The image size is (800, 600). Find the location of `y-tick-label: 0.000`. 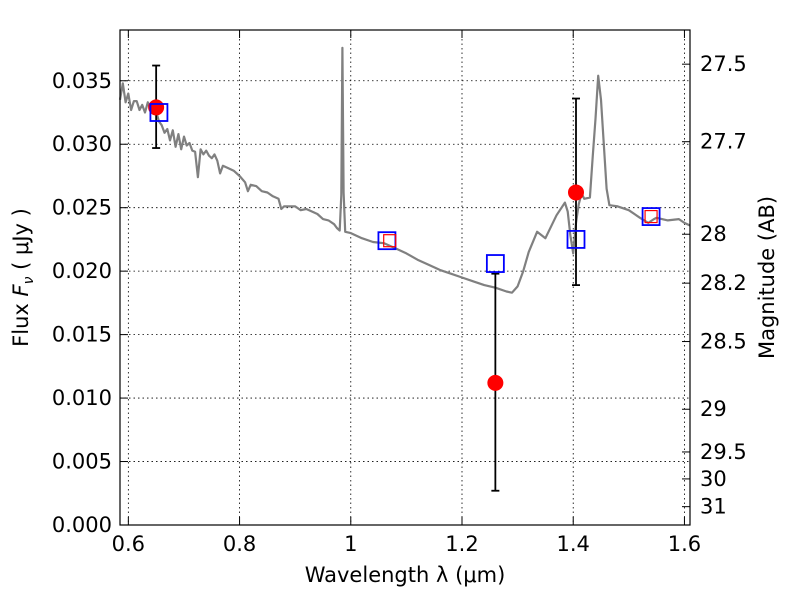

y-tick-label: 0.000 is located at coordinates (82, 525).